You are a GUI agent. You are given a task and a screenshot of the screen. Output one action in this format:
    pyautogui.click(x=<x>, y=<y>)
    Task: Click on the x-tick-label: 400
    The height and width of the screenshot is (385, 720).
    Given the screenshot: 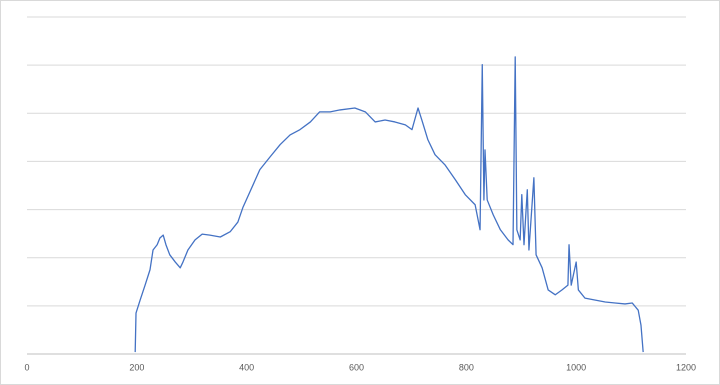 What is the action you would take?
    pyautogui.click(x=246, y=367)
    